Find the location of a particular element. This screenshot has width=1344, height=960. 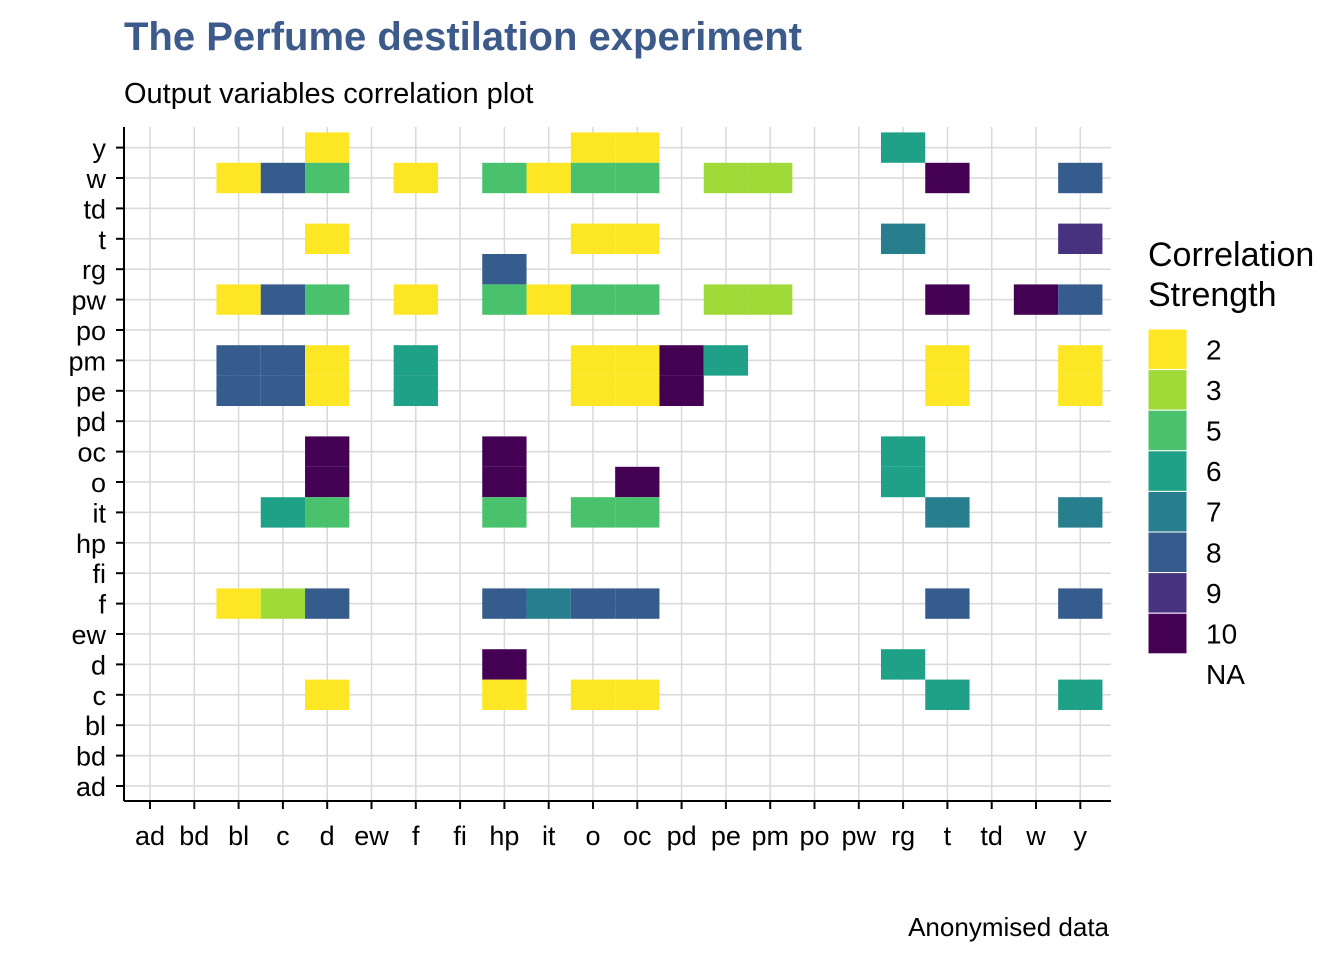

chart-title: The Perfume destilation experiment is located at coordinates (463, 37).